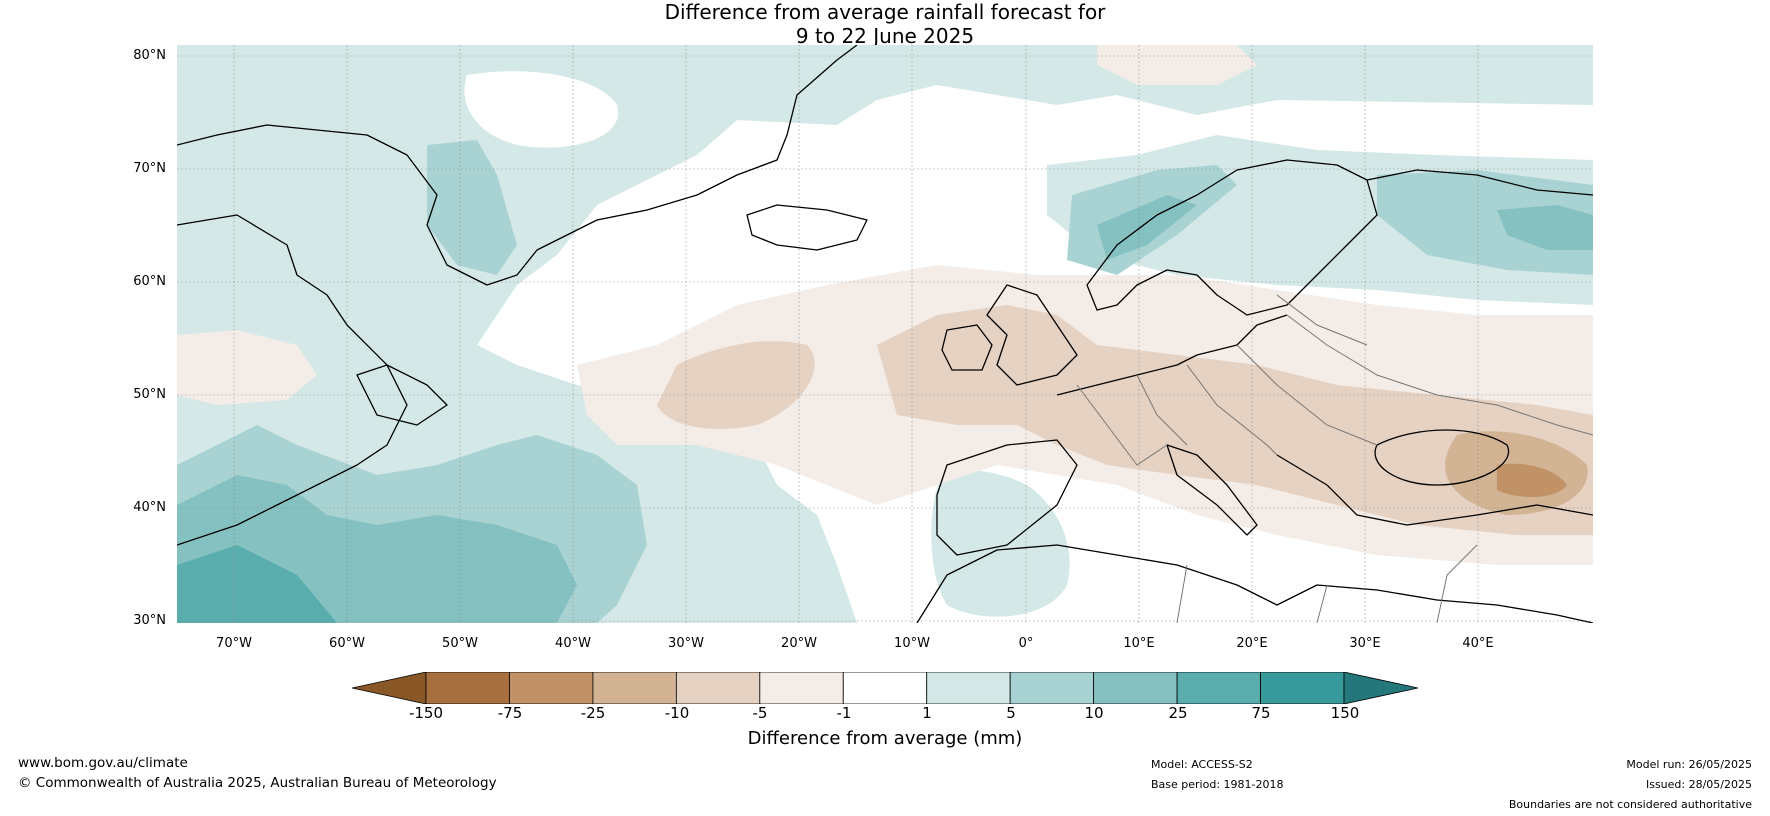 Image resolution: width=1770 pixels, height=816 pixels. I want to click on legend-tick-label: 5, so click(1011, 713).